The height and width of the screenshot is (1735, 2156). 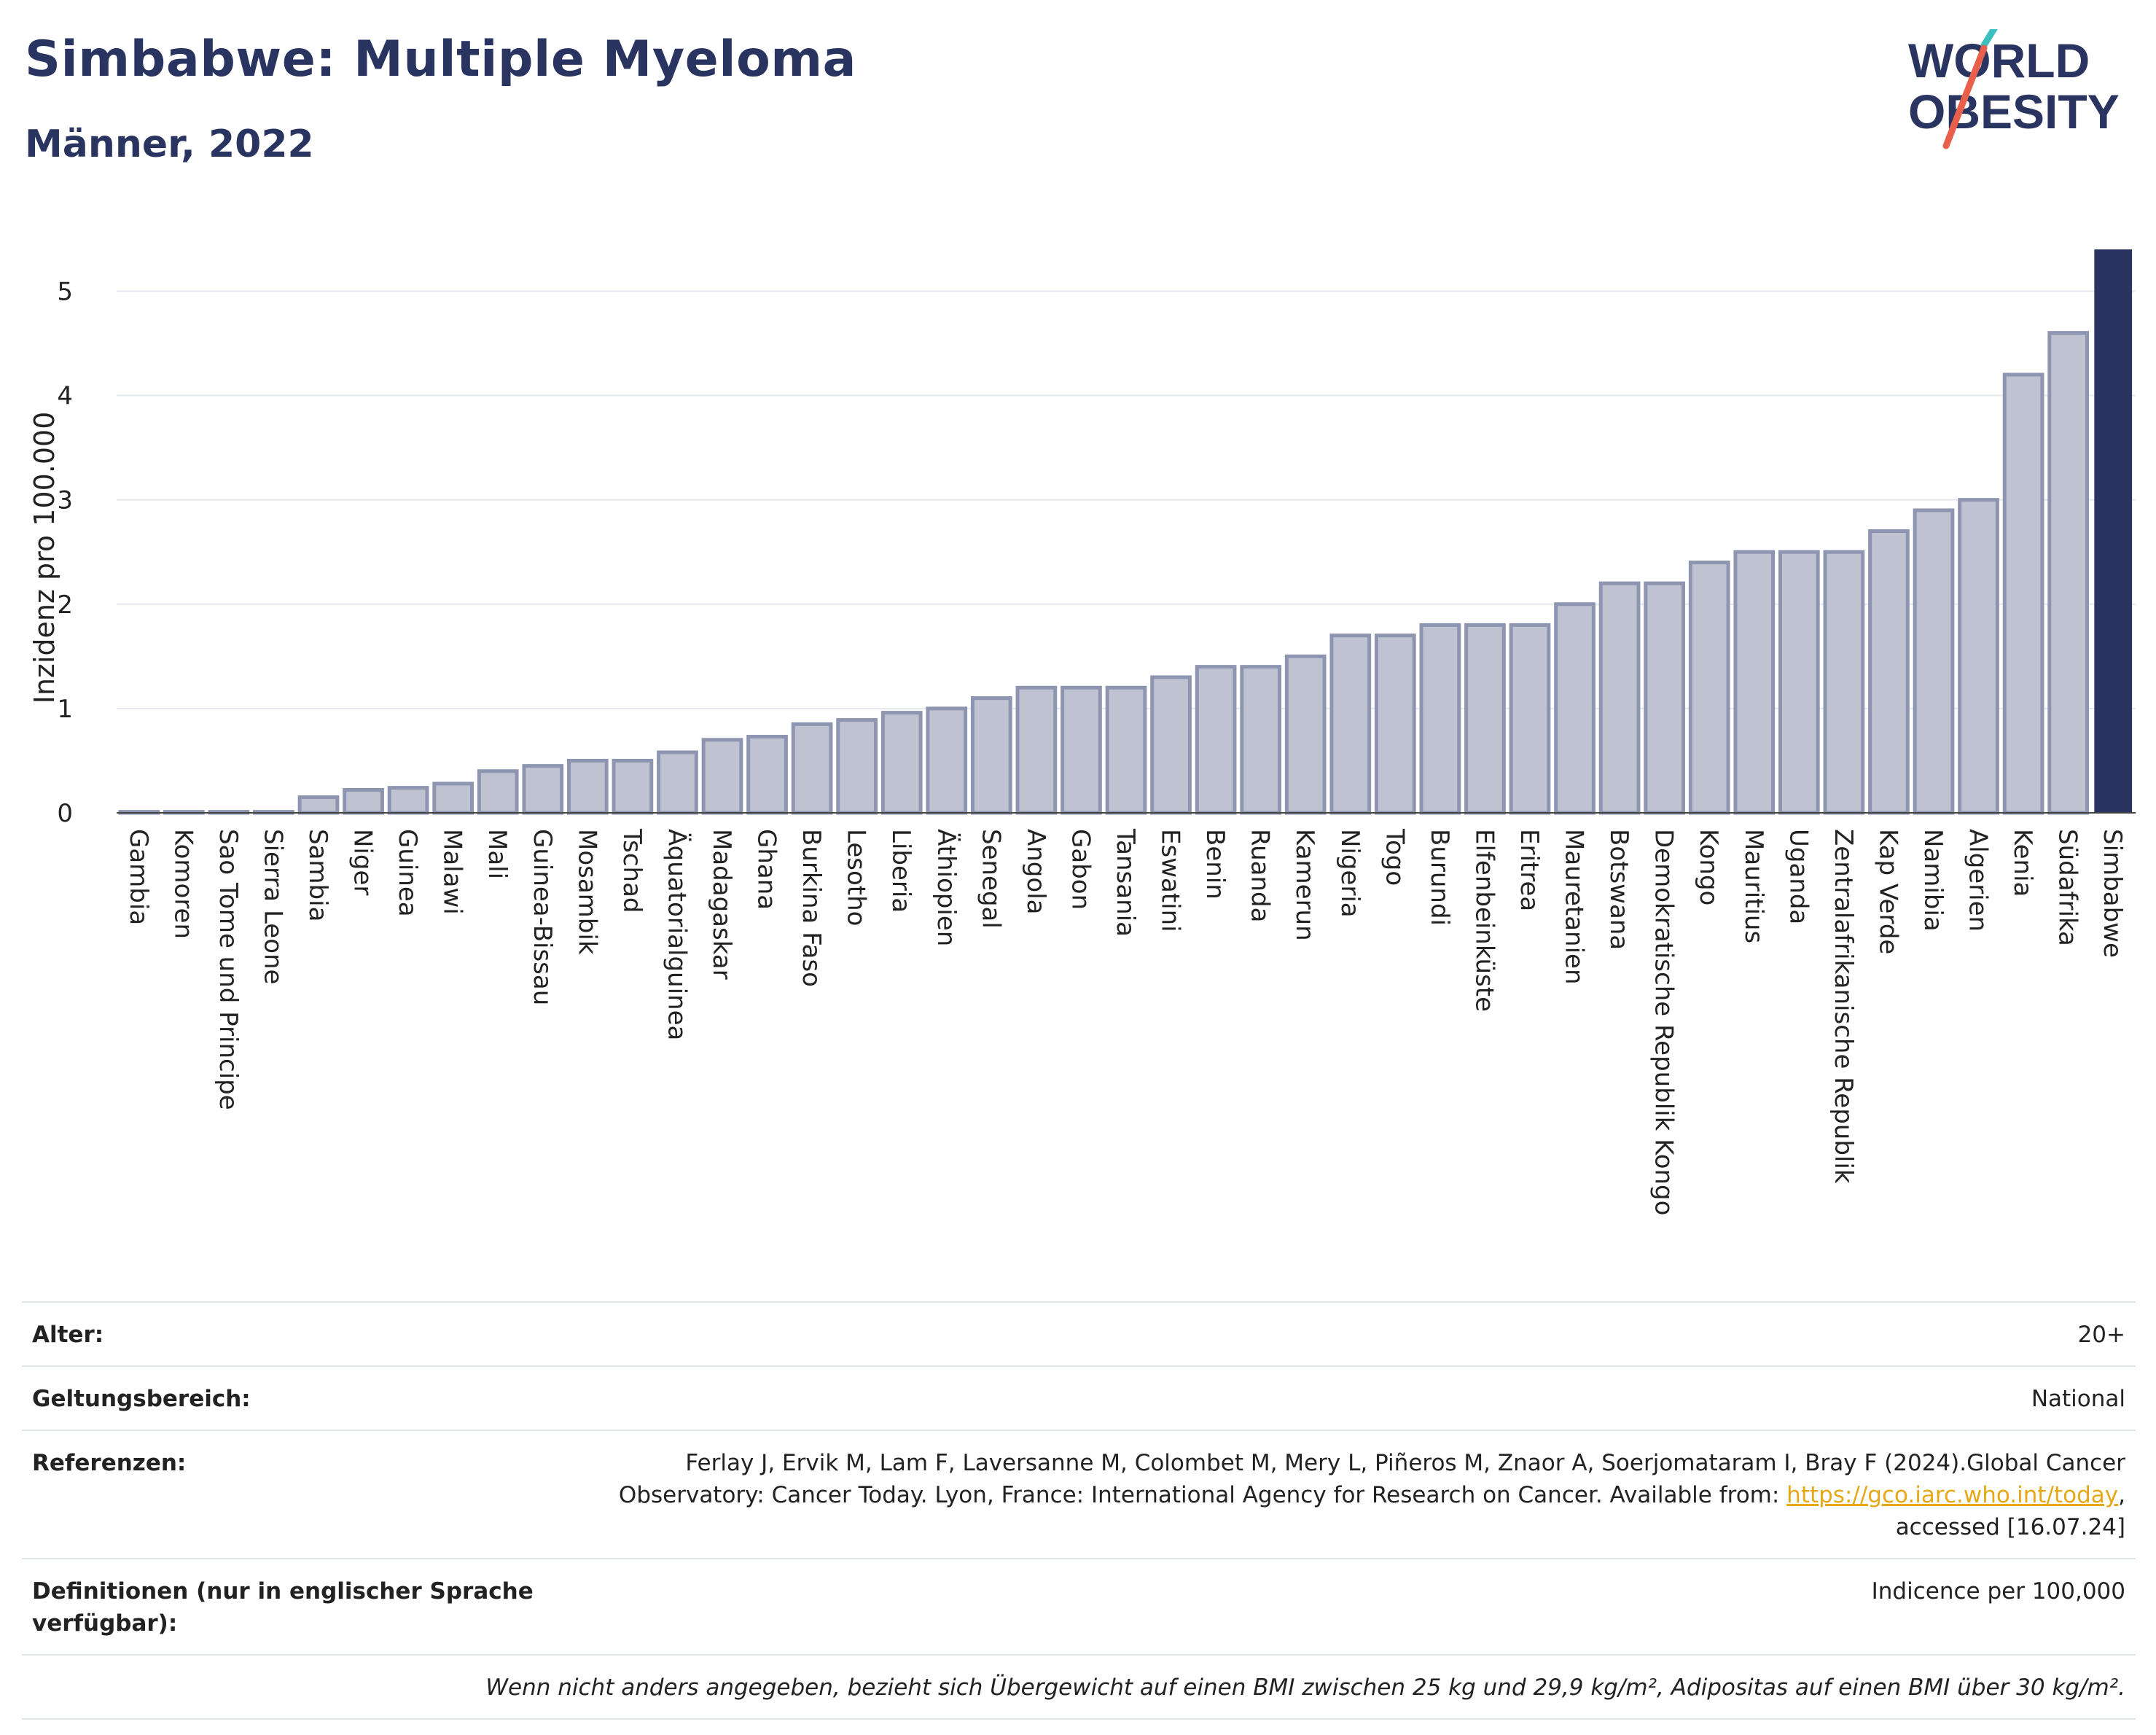 I want to click on bar-mauretanien, so click(x=1575, y=708).